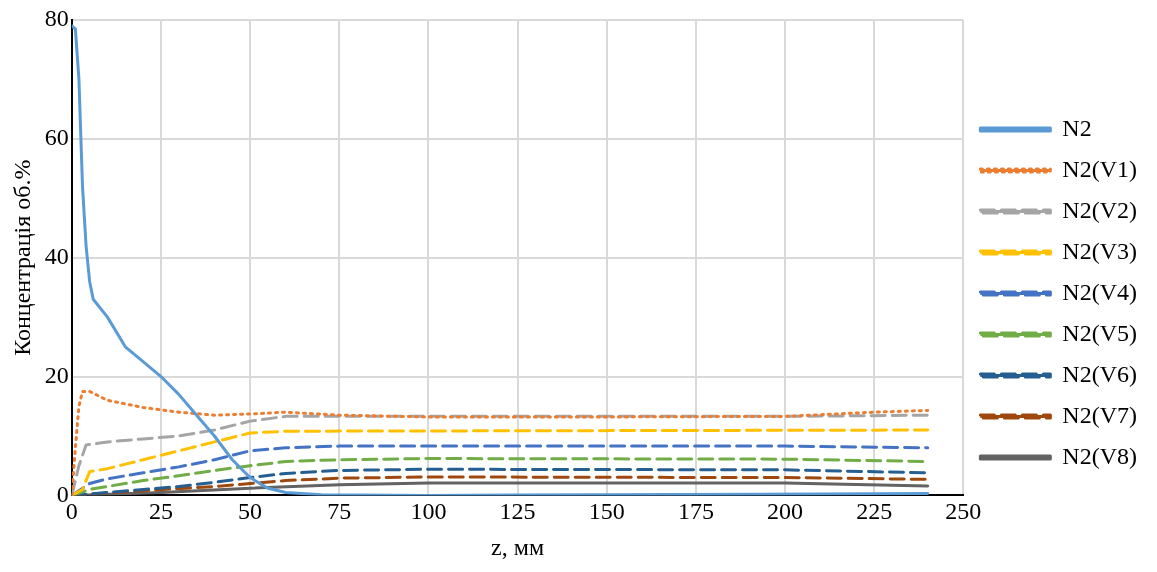 Image resolution: width=1157 pixels, height=572 pixels. Describe the element at coordinates (21, 257) in the screenshot. I see `y-axis-title: Концентрація об.%` at that location.